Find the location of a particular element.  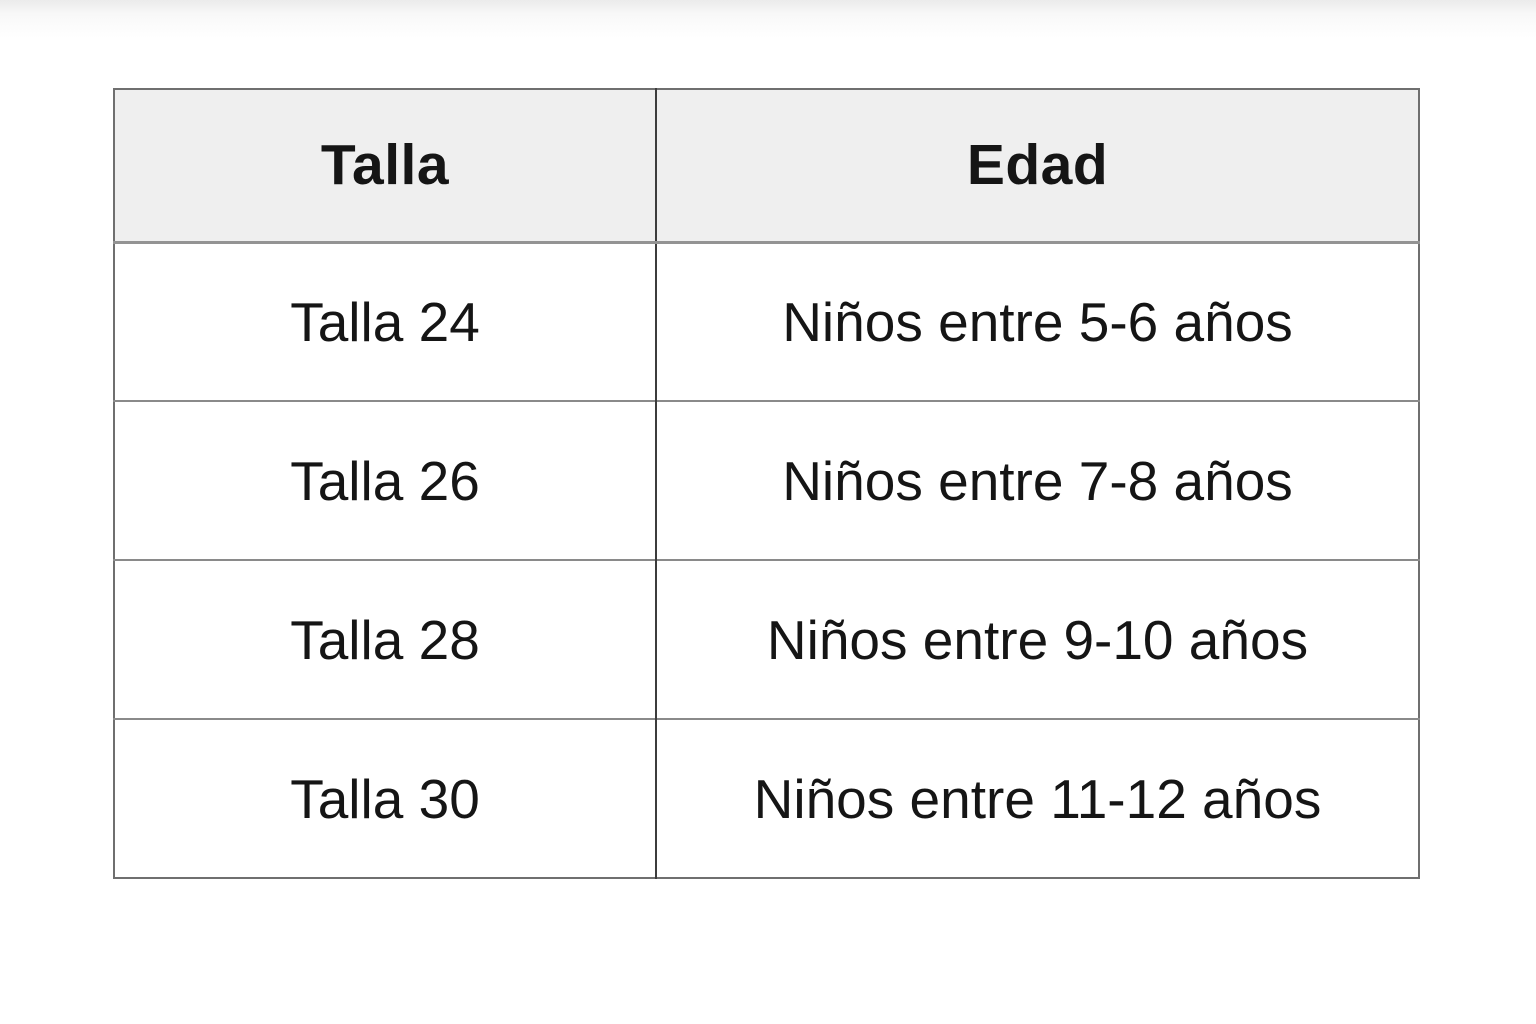

table-row: Talla 24 Niños entre 5-6 años is located at coordinates (766, 321).